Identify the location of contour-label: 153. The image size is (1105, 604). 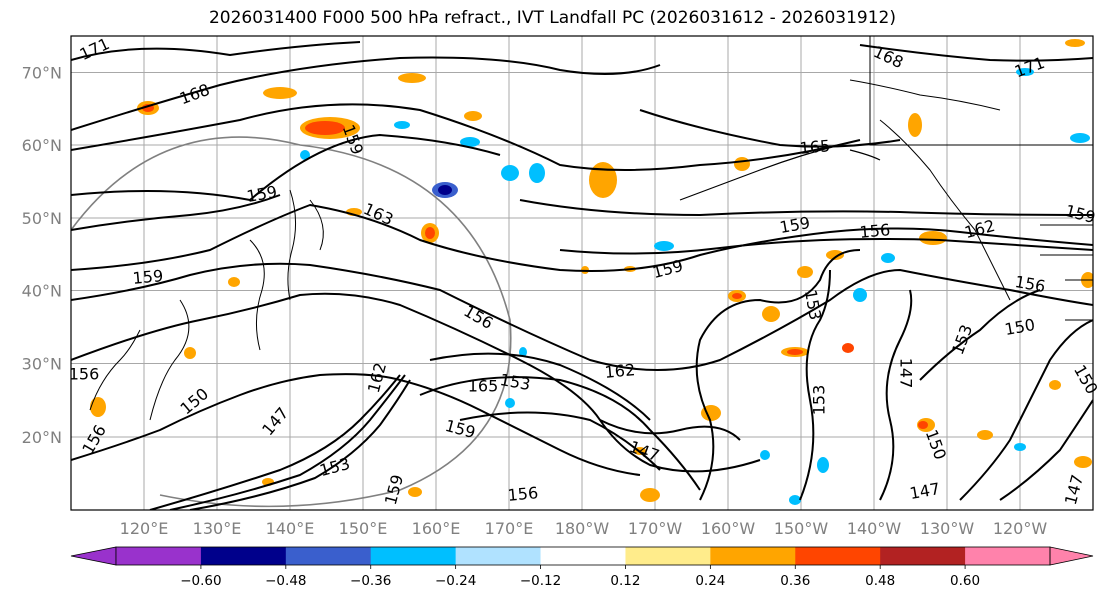
(819, 400).